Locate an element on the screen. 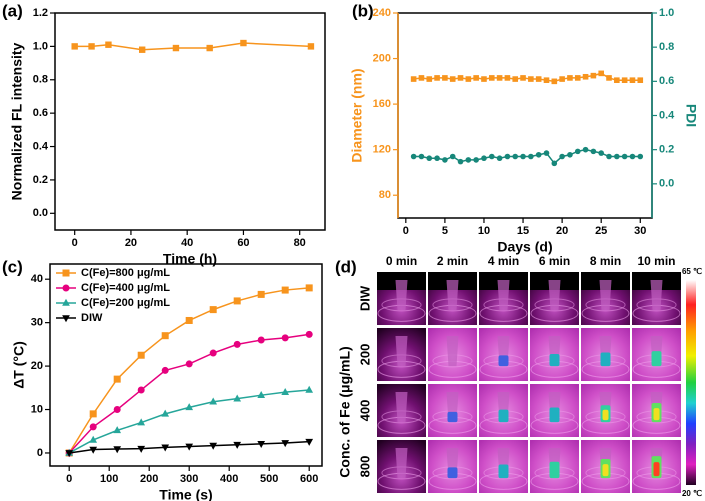 Image resolution: width=705 pixels, height=501 pixels. y-tick-label: 20 is located at coordinates (37, 366).